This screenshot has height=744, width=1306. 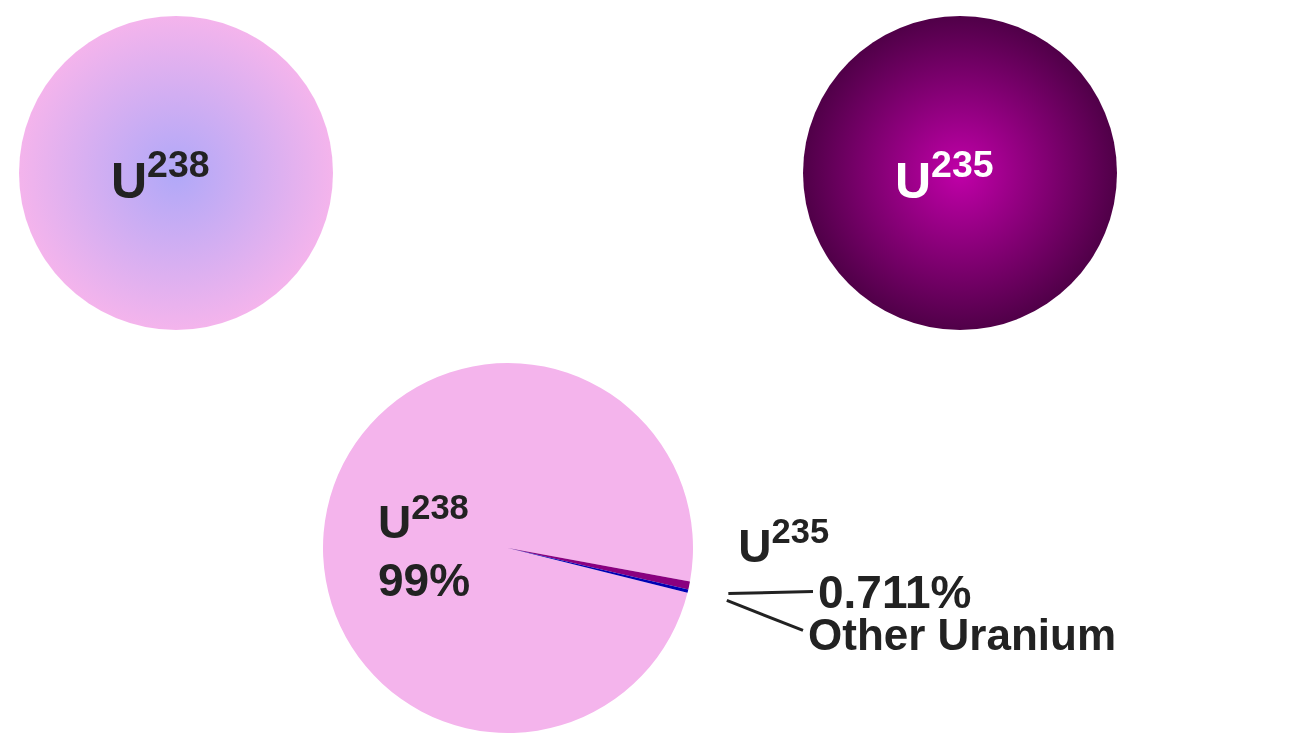 I want to click on data-label: 99%, so click(x=424, y=580).